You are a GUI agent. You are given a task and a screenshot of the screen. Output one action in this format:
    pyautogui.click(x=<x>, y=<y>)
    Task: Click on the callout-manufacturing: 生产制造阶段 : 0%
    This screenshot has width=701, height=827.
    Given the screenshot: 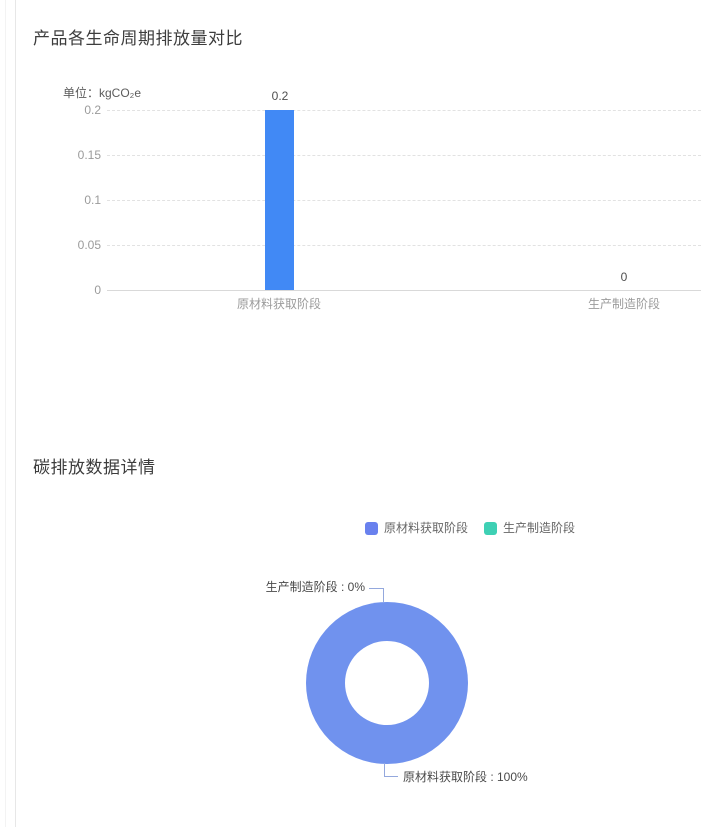 What is the action you would take?
    pyautogui.click(x=315, y=587)
    